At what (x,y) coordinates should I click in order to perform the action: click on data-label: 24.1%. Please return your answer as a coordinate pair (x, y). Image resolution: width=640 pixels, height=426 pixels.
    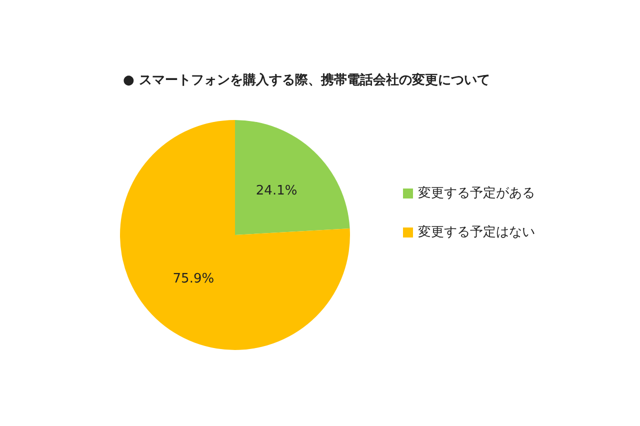
    Looking at the image, I should click on (277, 191).